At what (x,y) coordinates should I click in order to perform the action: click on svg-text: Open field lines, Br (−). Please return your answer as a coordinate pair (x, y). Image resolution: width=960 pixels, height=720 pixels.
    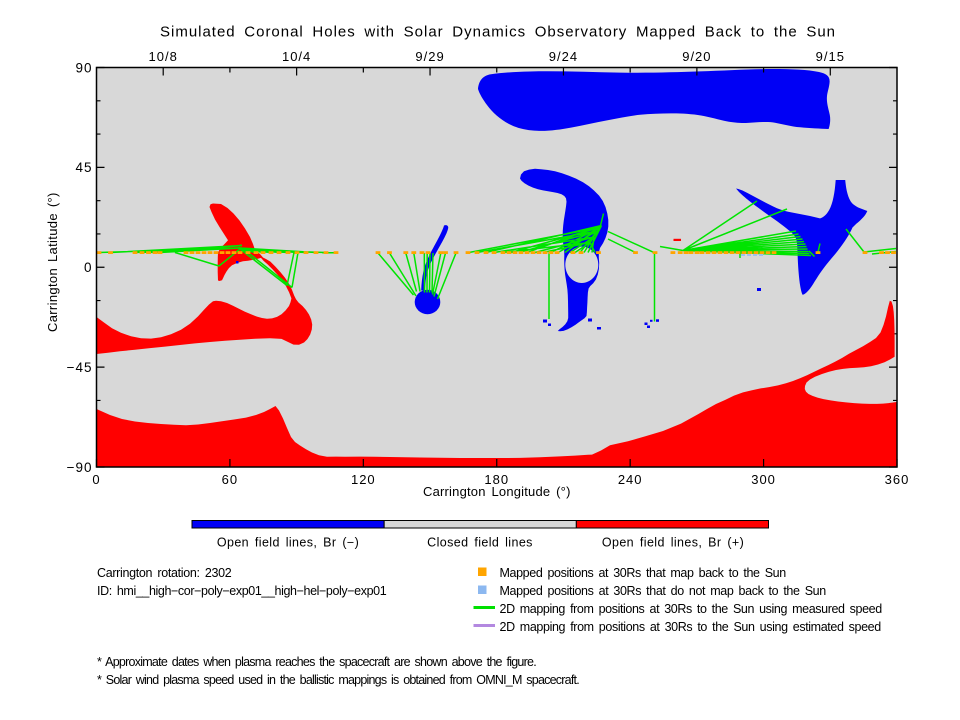
    Looking at the image, I should click on (288, 543).